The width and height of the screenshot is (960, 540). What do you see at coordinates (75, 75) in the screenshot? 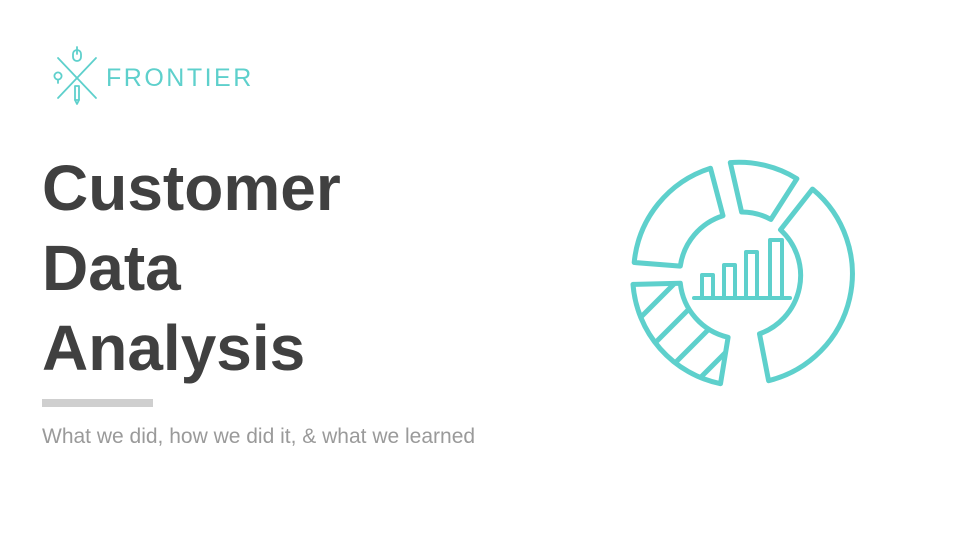
I see `crossed-tools-logo-icon` at bounding box center [75, 75].